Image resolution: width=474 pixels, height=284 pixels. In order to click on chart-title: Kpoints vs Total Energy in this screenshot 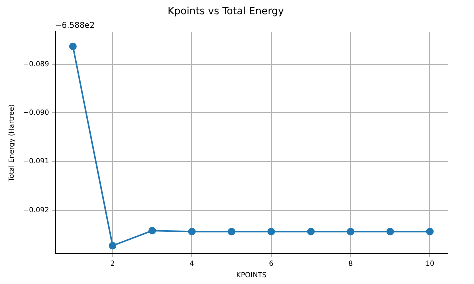, I will do `click(226, 12)`.